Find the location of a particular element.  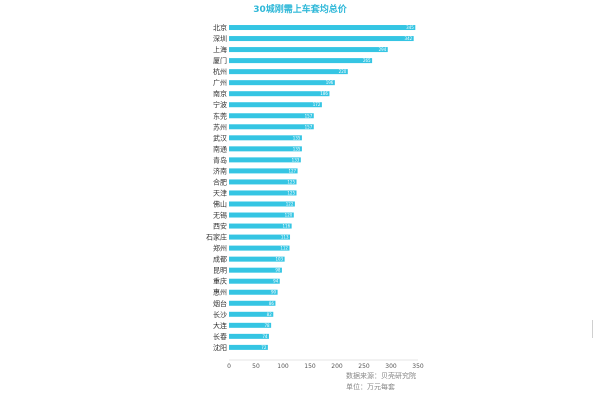

scrollbar-indicator is located at coordinates (592, 329).